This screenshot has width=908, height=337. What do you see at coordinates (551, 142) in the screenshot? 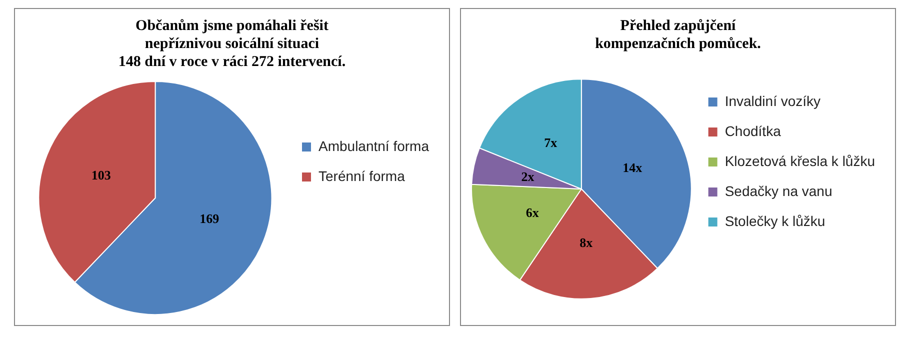
I see `data-label: 7x` at bounding box center [551, 142].